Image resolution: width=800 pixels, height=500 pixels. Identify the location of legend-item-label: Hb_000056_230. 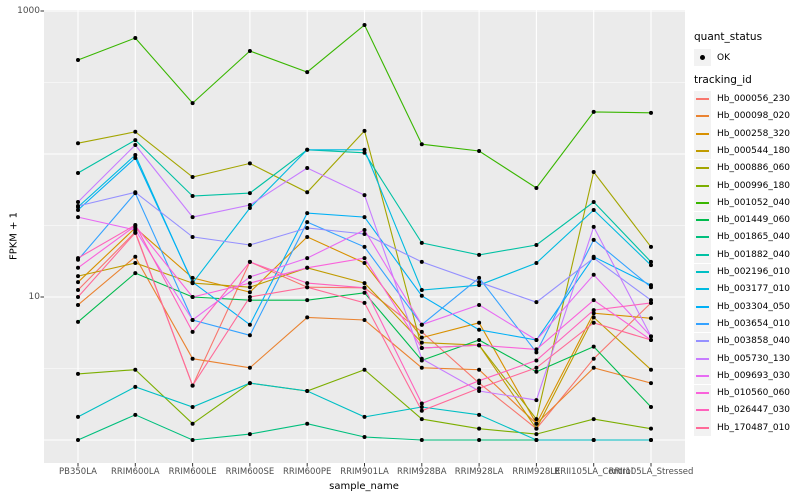
(754, 99).